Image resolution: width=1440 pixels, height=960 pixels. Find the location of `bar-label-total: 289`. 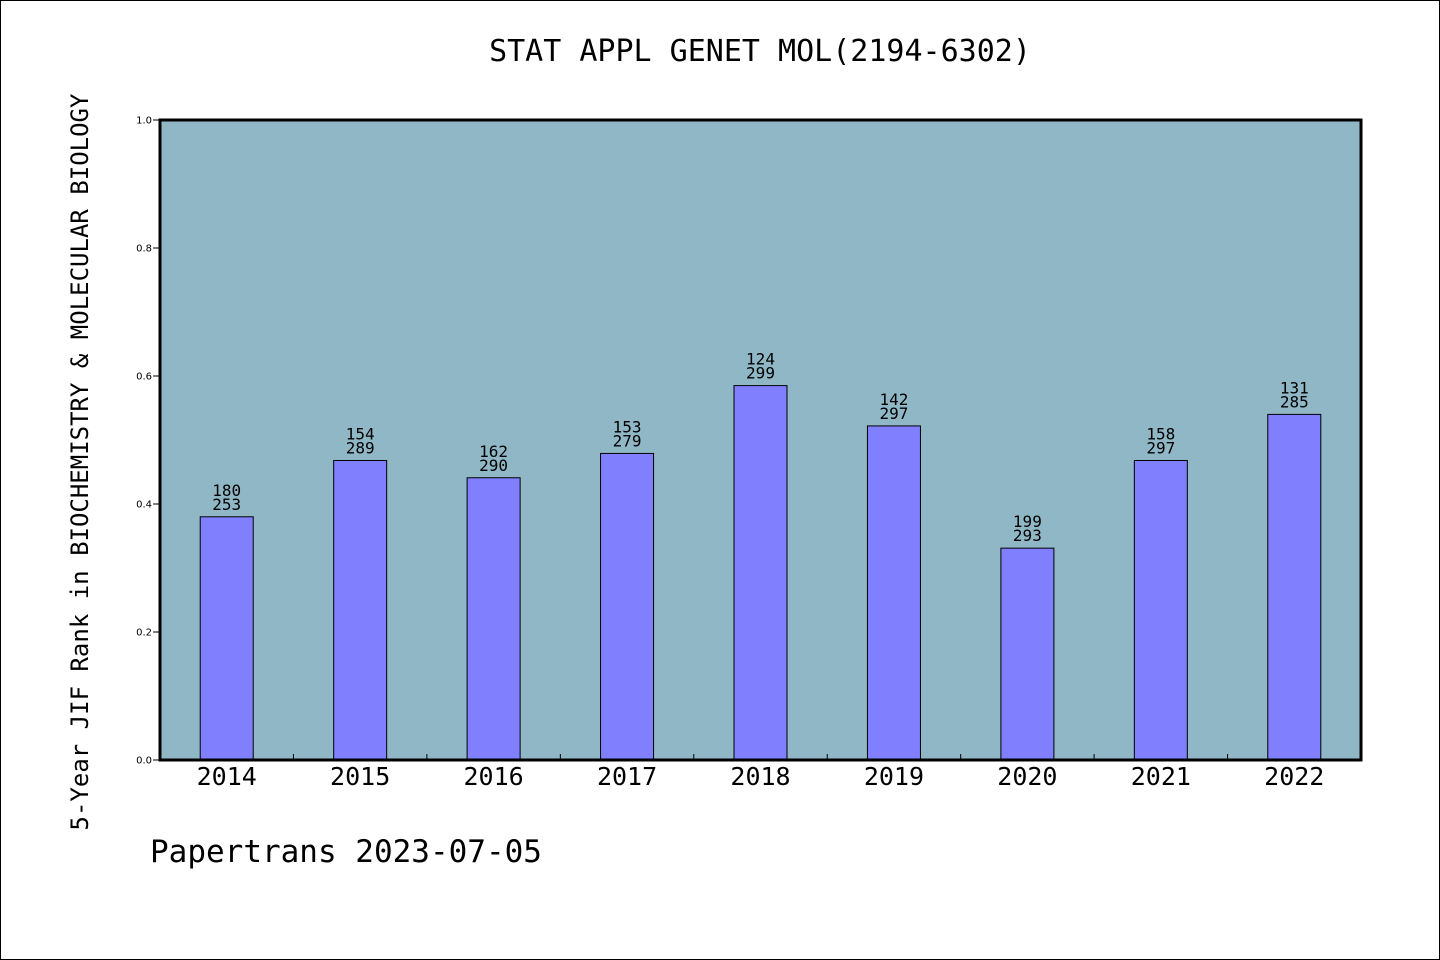

bar-label-total: 289 is located at coordinates (360, 447).